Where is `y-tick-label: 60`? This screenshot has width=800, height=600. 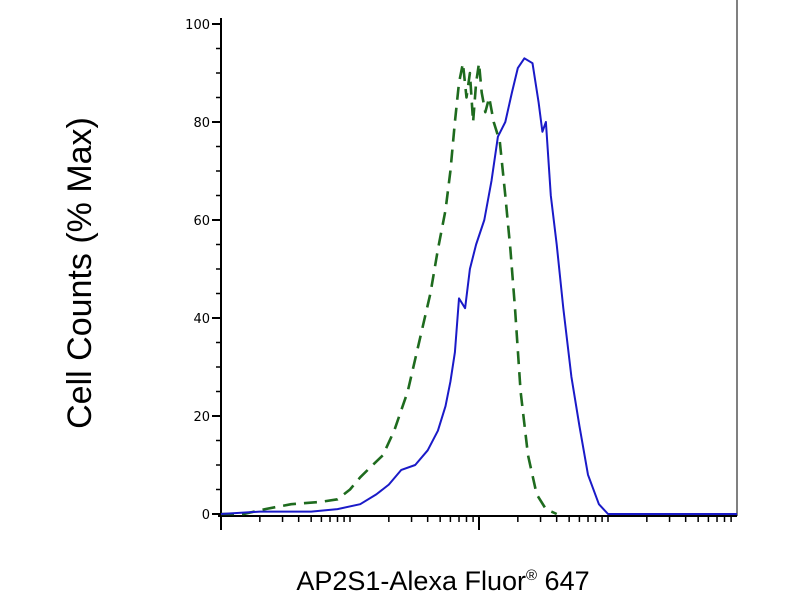
y-tick-label: 60 is located at coordinates (201, 221).